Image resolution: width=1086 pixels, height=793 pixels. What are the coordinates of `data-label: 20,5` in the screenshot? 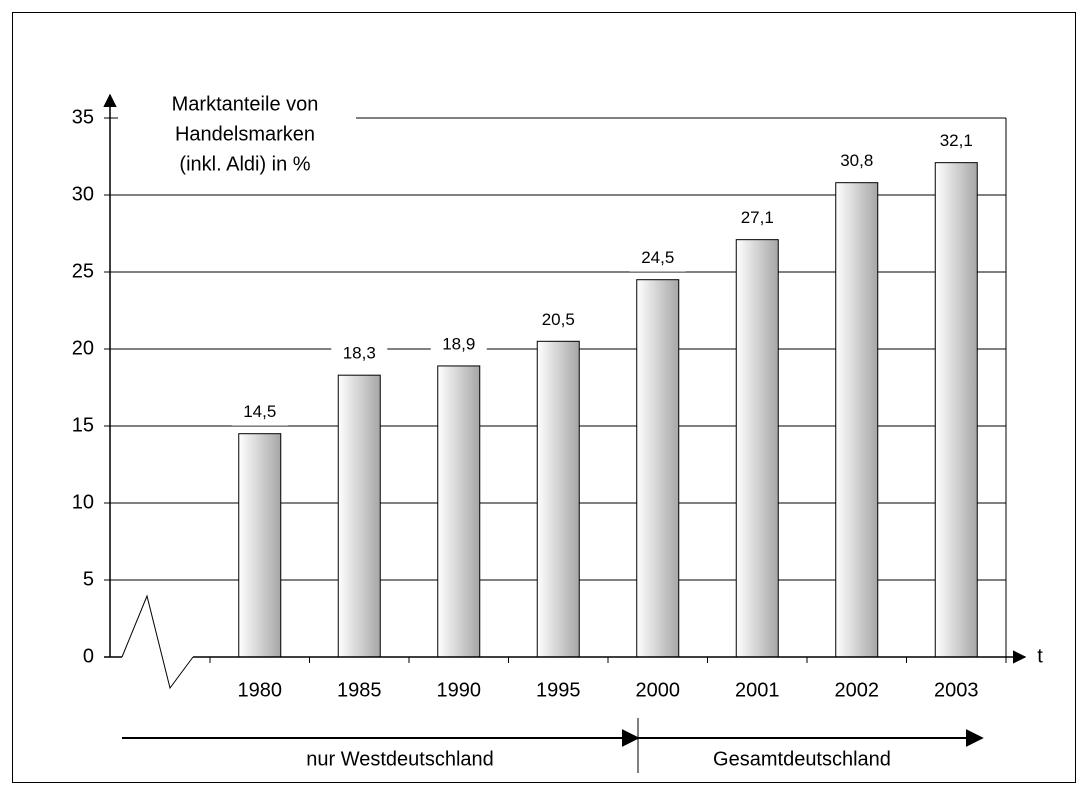 It's located at (558, 319).